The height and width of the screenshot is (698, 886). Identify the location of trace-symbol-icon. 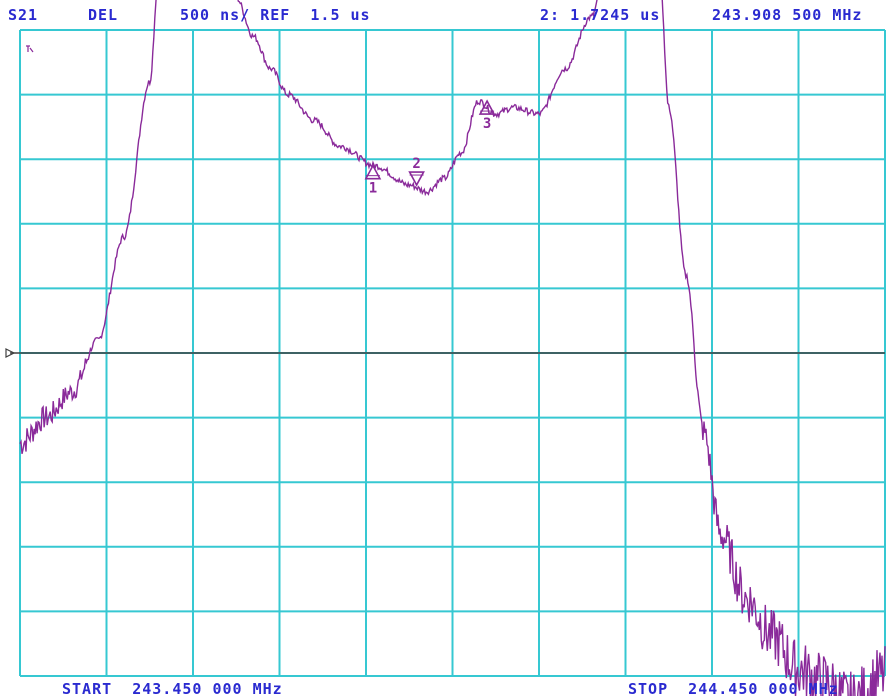
(30, 49).